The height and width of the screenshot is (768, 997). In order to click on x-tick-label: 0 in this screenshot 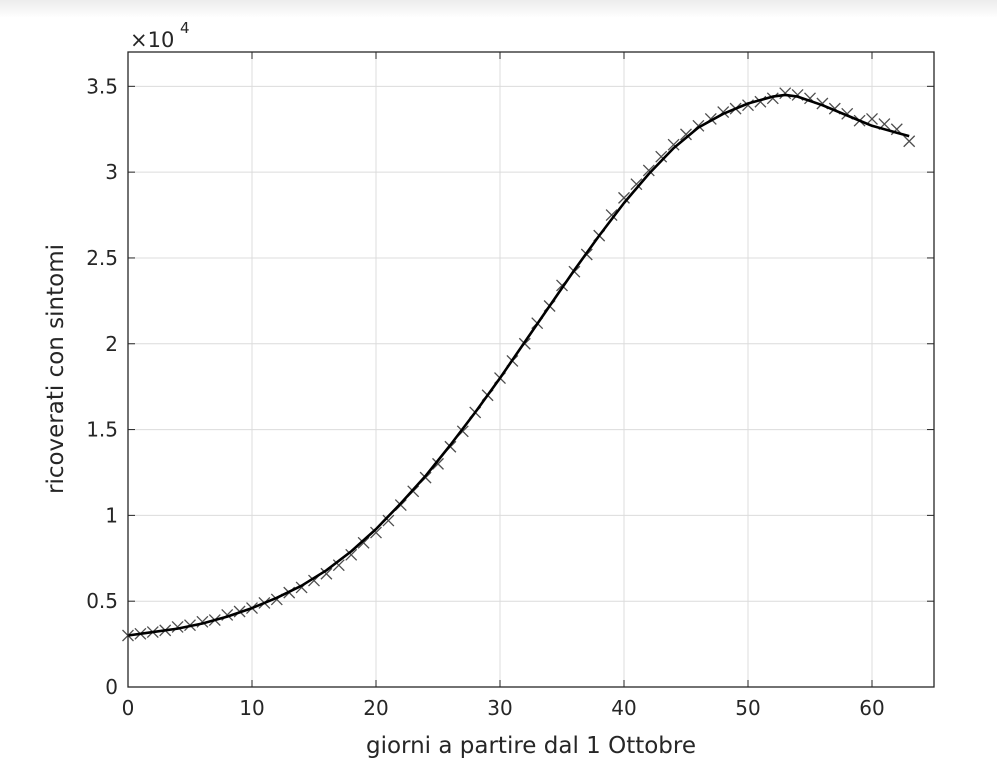, I will do `click(128, 708)`.